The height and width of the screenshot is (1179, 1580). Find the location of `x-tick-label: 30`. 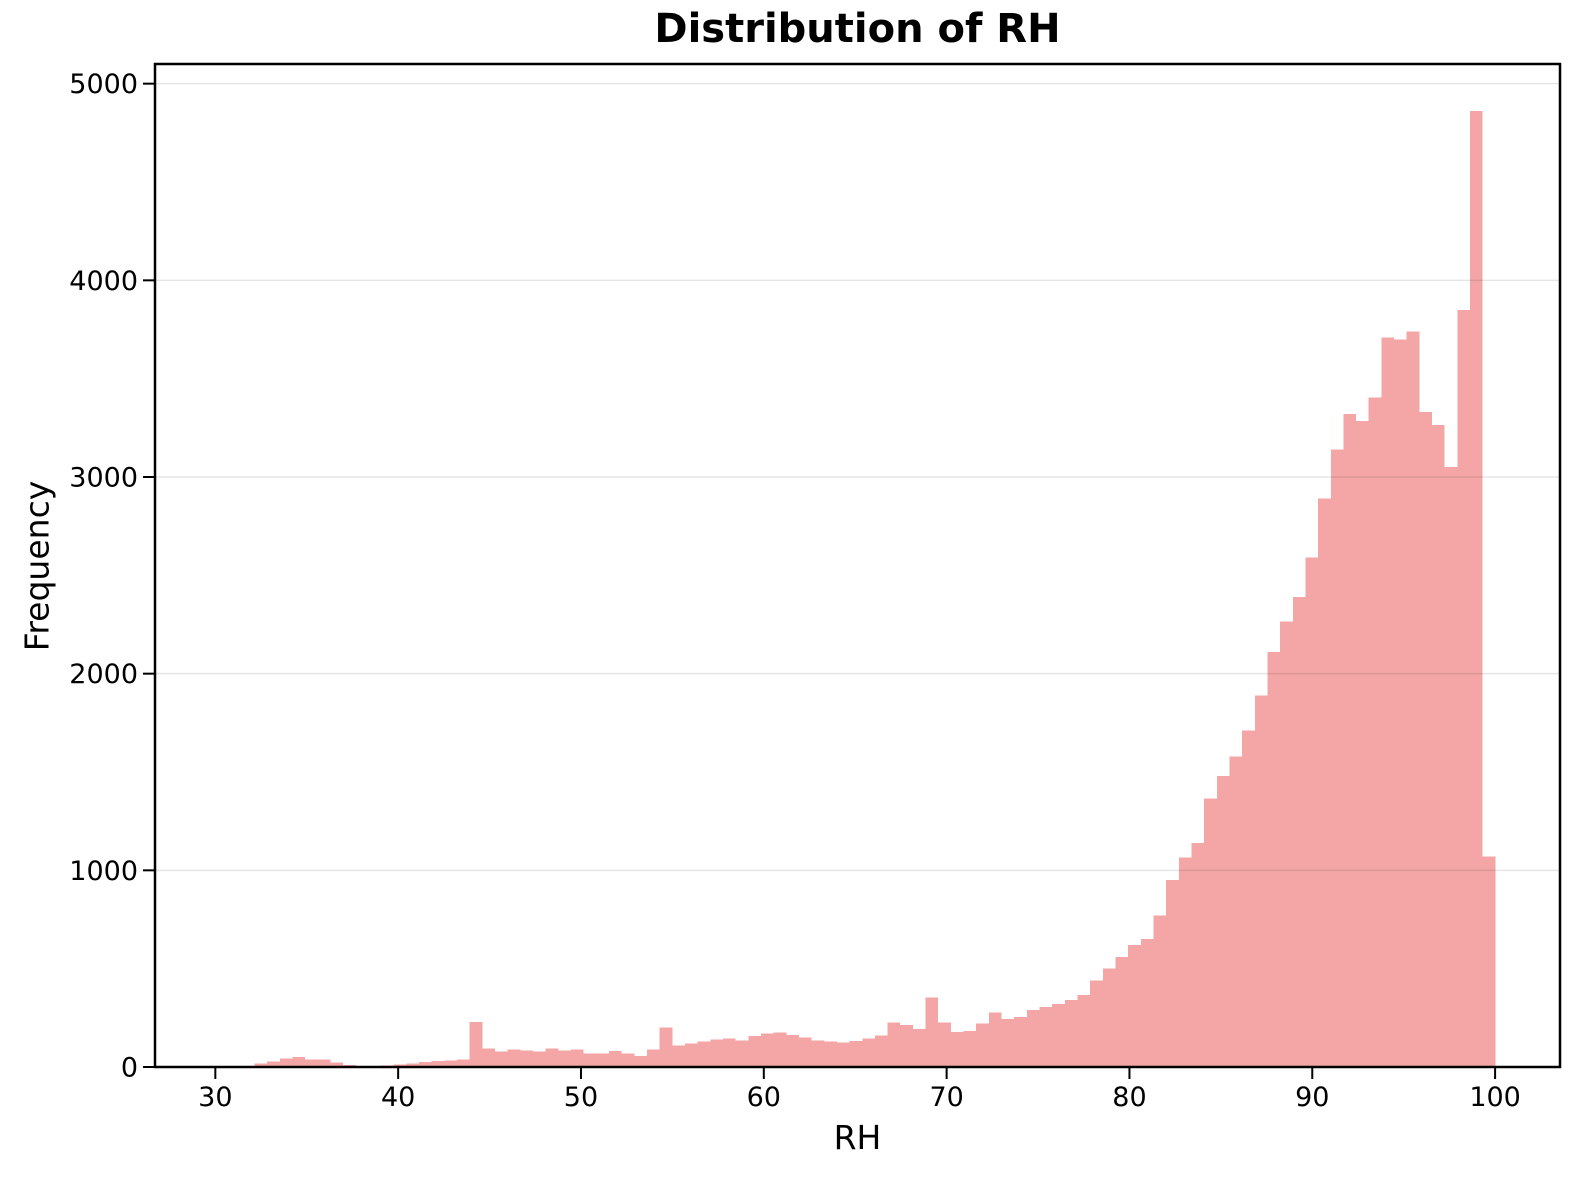

x-tick-label: 30 is located at coordinates (215, 1097).